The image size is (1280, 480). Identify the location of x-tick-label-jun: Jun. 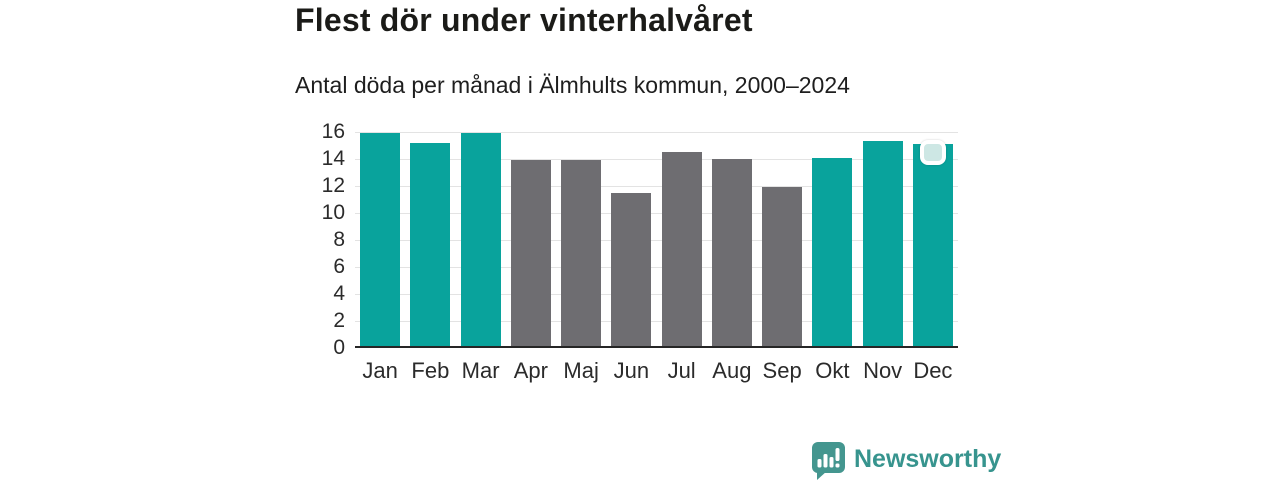
(631, 370).